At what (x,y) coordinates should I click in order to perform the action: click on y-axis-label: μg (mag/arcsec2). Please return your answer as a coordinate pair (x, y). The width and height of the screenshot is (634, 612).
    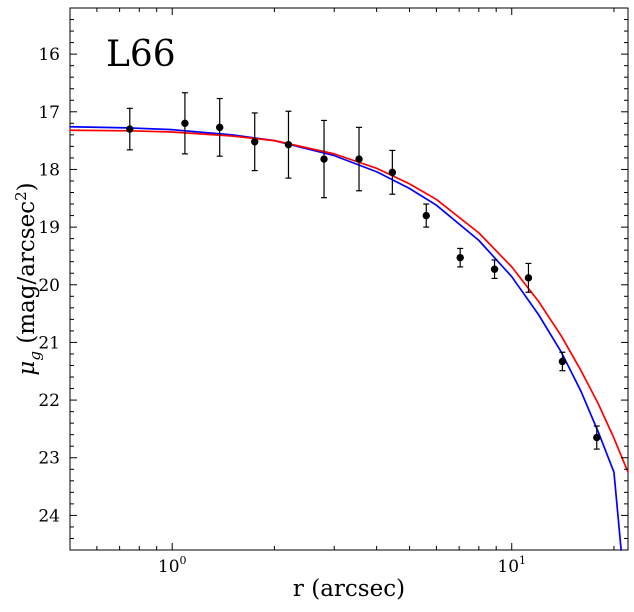
    Looking at the image, I should click on (28, 278).